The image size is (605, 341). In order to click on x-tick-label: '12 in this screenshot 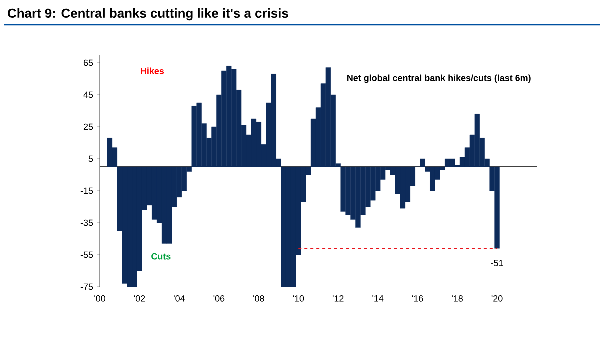, I will do `click(338, 299)`.